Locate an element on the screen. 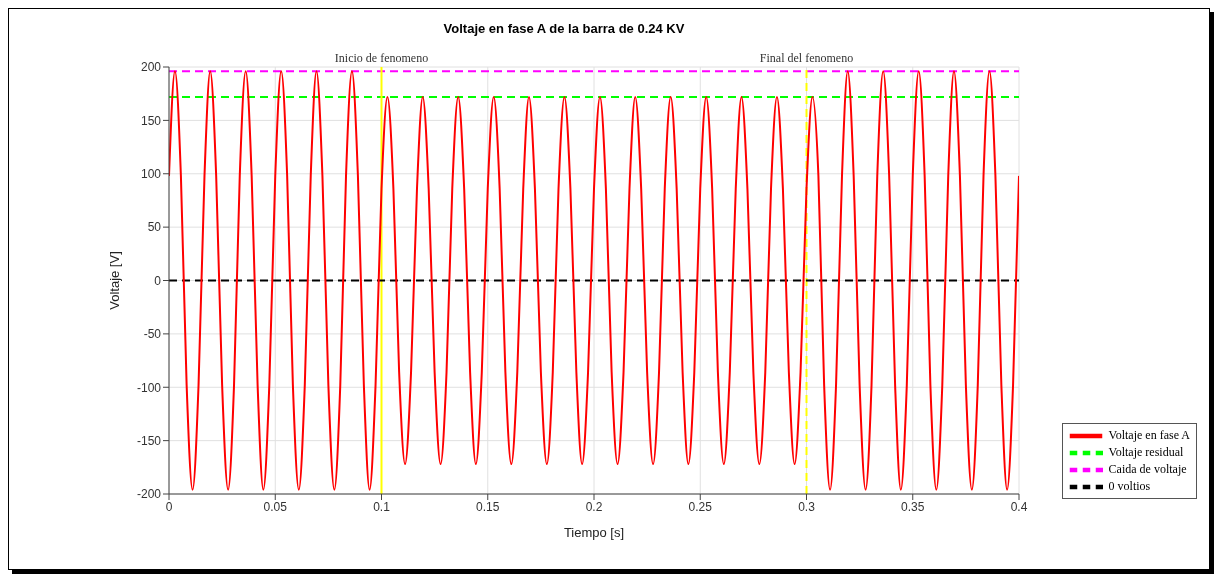  legend-label: Voltaje en fase A is located at coordinates (1149, 435).